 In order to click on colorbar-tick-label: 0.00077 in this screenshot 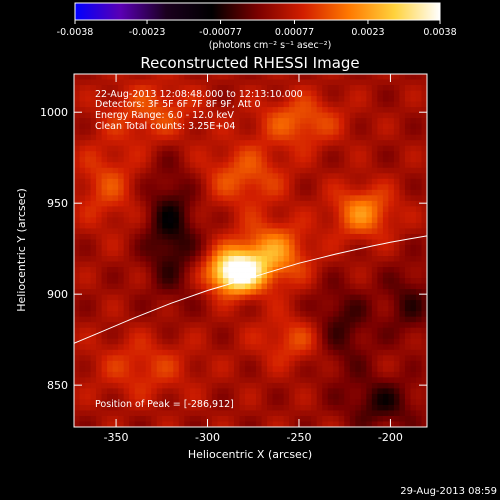, I will do `click(294, 32)`.